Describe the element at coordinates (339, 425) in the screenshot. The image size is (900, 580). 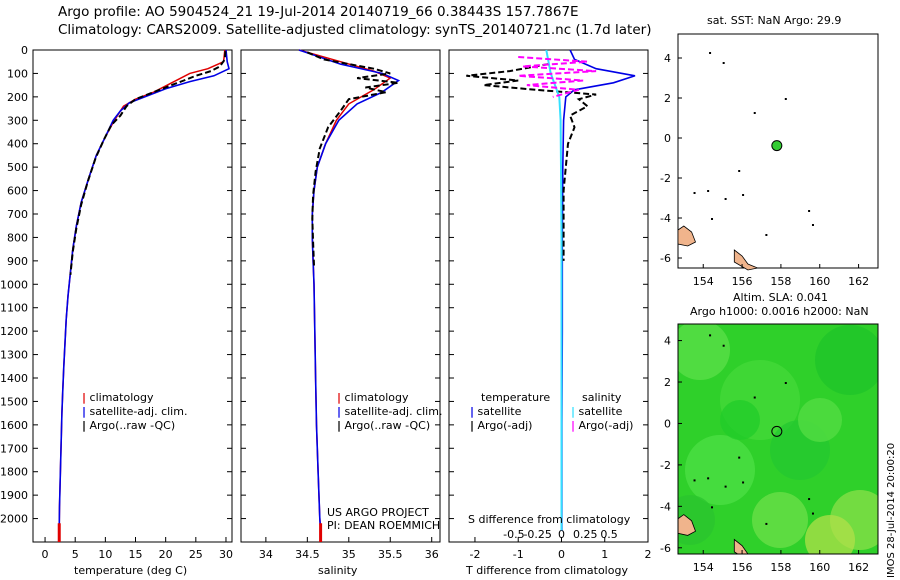
I see `legend-mark-argo: |` at that location.